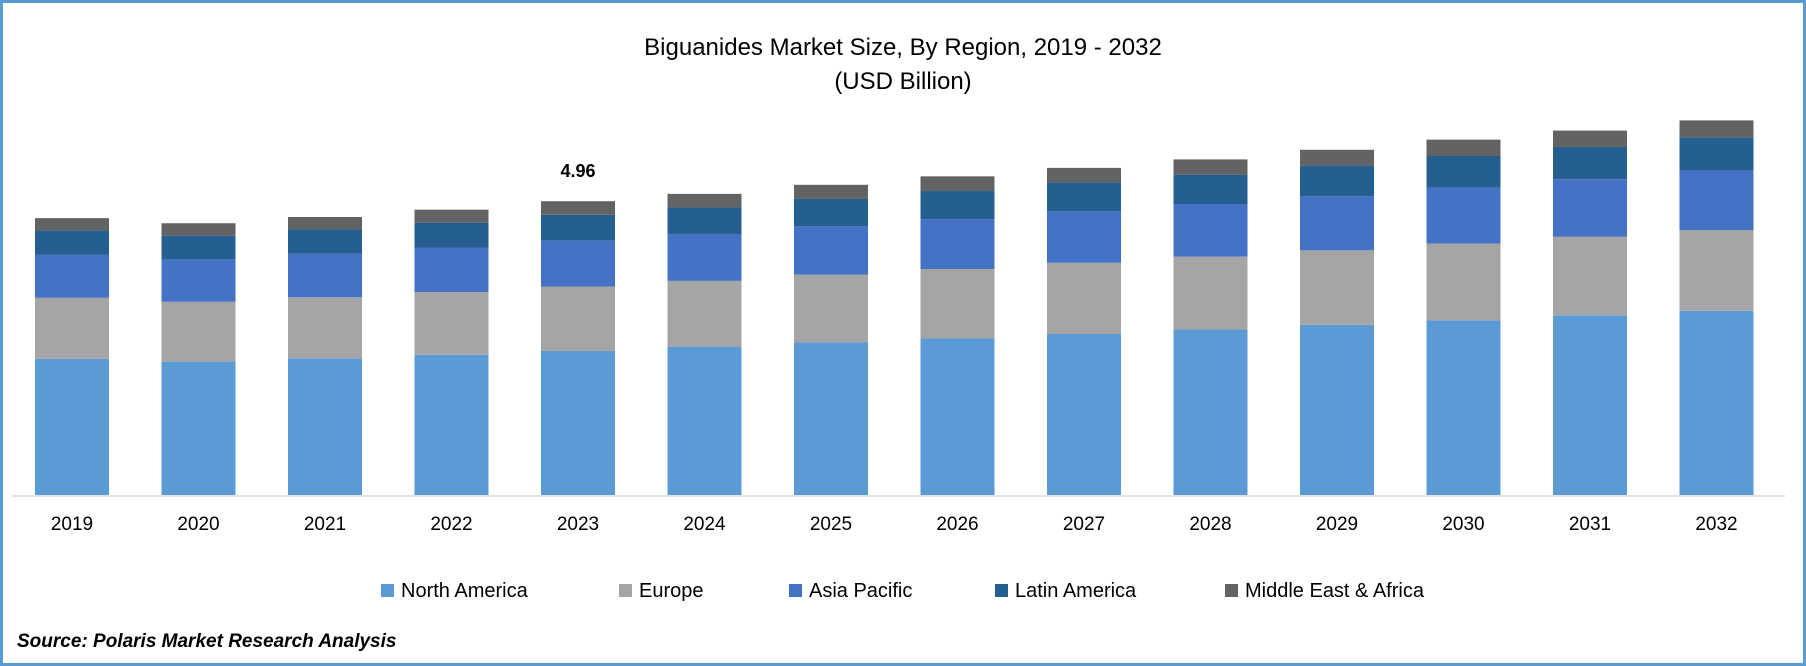 This screenshot has width=1806, height=666. What do you see at coordinates (1463, 147) in the screenshot?
I see `bar-segment-2030-middle-east-africa` at bounding box center [1463, 147].